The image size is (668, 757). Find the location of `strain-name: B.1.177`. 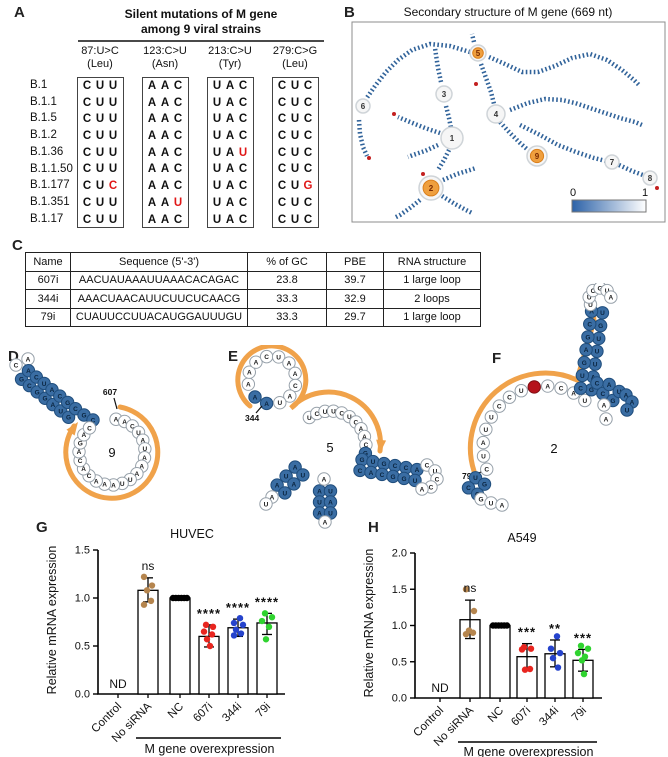

strain-name: B.1.177 is located at coordinates (50, 185).